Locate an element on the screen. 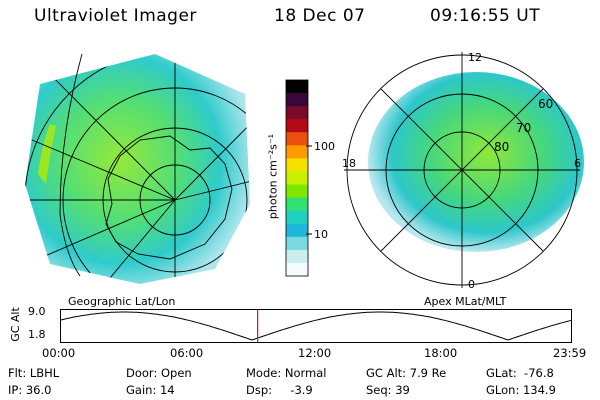  strip-ylabel: GC Alt is located at coordinates (15, 324).